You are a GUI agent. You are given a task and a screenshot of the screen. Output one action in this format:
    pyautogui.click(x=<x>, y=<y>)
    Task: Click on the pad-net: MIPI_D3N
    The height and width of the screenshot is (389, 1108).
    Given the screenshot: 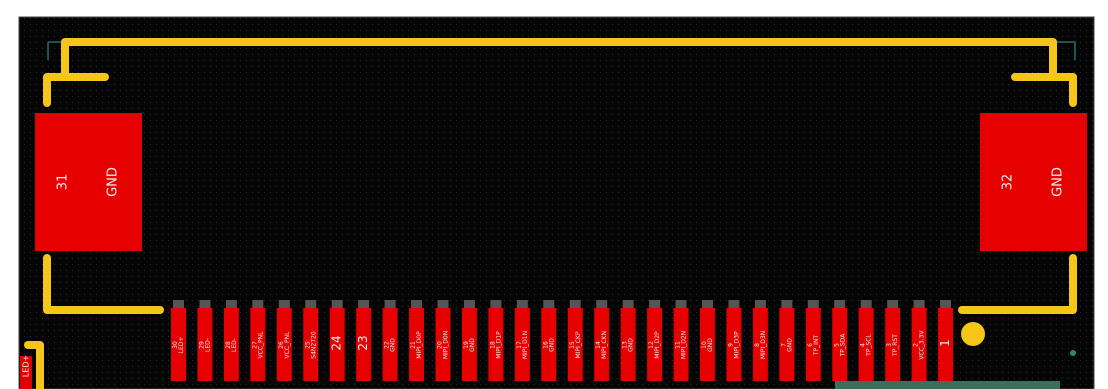 What is the action you would take?
    pyautogui.click(x=763, y=345)
    